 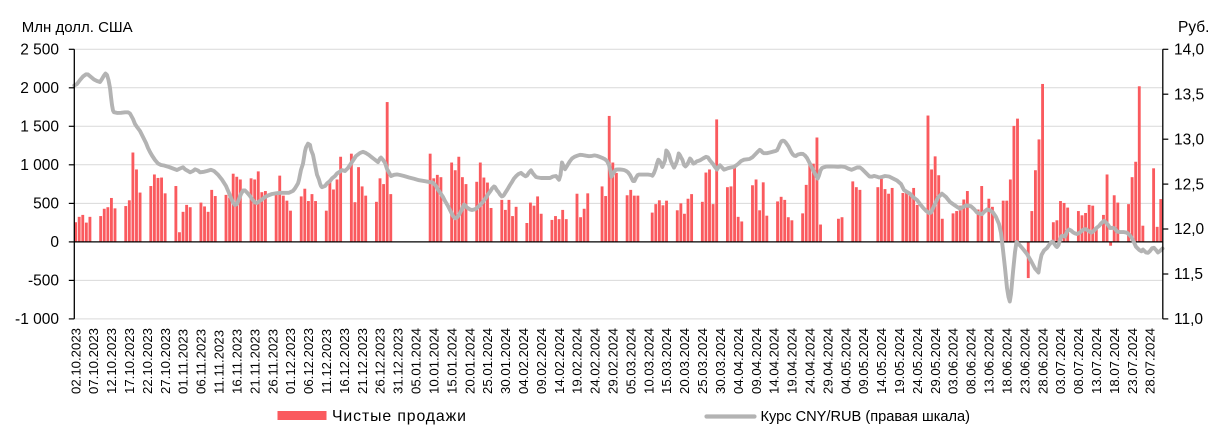 What do you see at coordinates (953, 361) in the screenshot?
I see `svg-text: 03.06.2024` at bounding box center [953, 361].